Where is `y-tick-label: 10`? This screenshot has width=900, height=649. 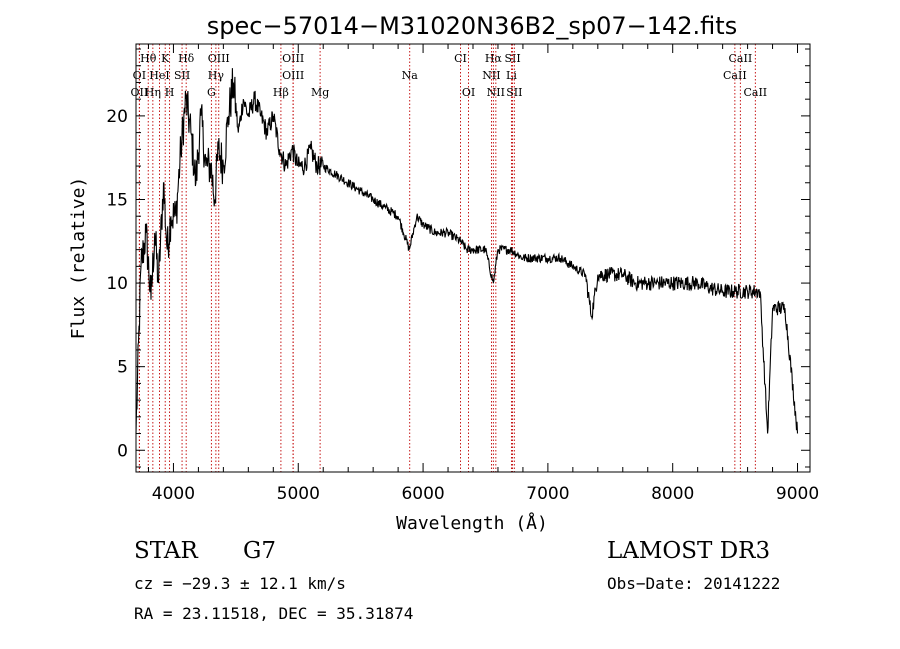
y-tick-label: 10 is located at coordinates (117, 284).